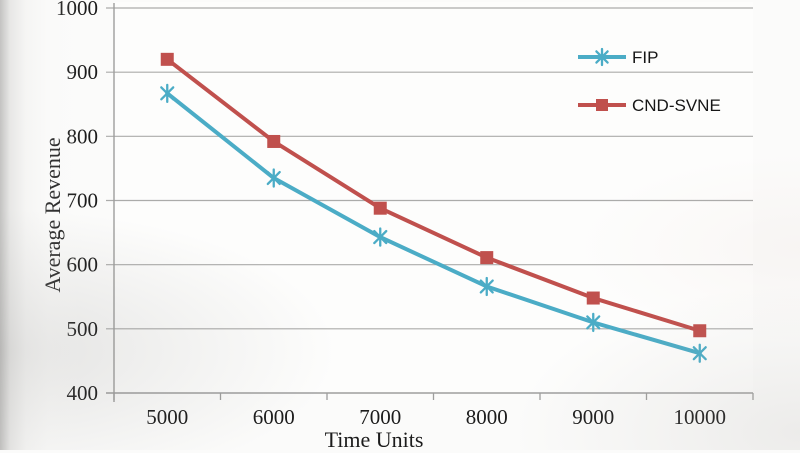 This screenshot has height=453, width=800. Describe the element at coordinates (374, 439) in the screenshot. I see `x-axis-title: Time Units` at that location.